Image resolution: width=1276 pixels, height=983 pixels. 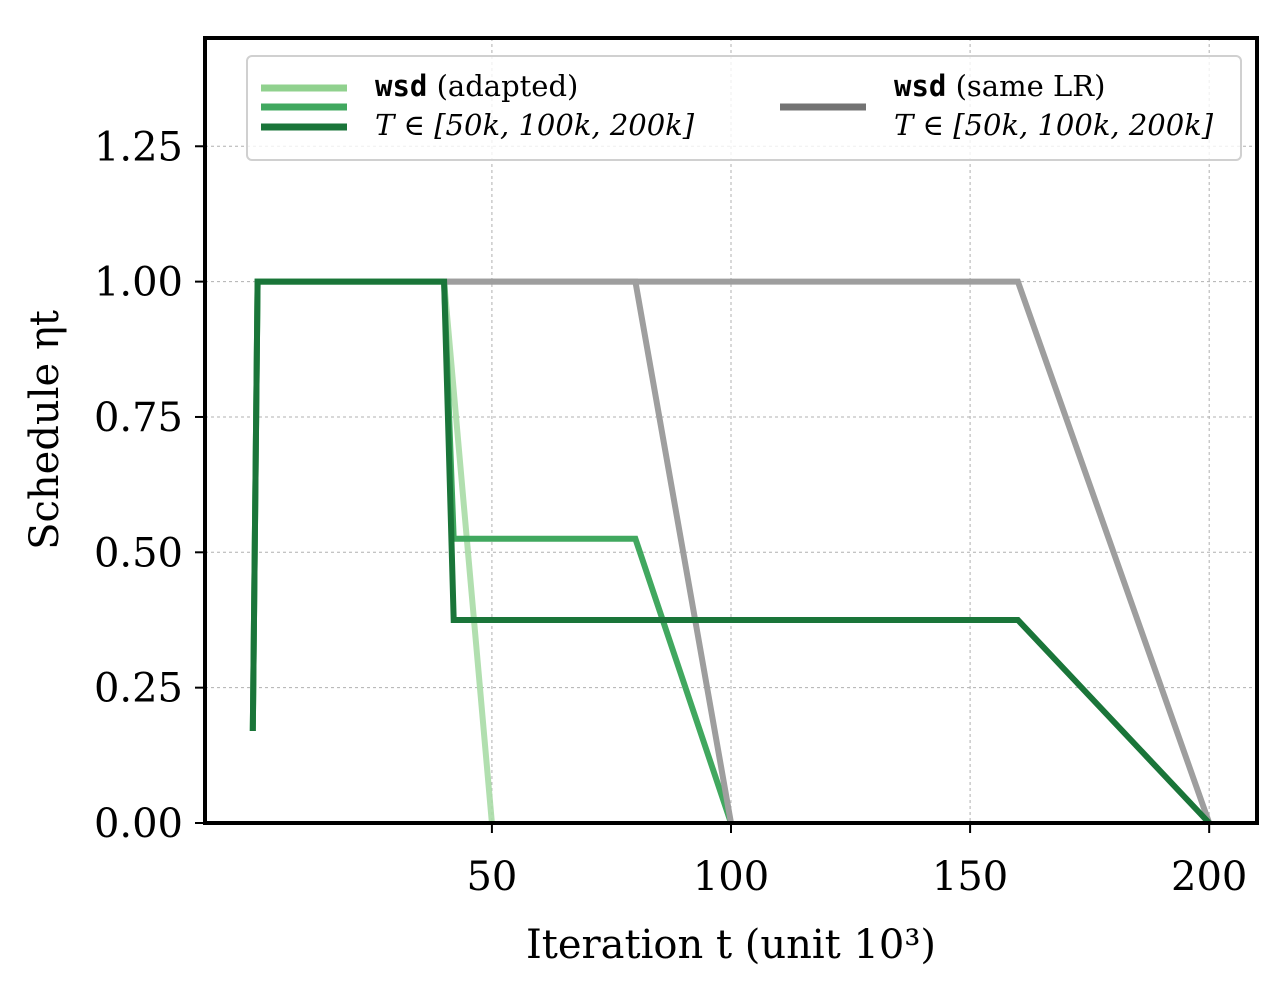 I want to click on legend-label-same-lr: wsd (same LR), so click(x=999, y=86).